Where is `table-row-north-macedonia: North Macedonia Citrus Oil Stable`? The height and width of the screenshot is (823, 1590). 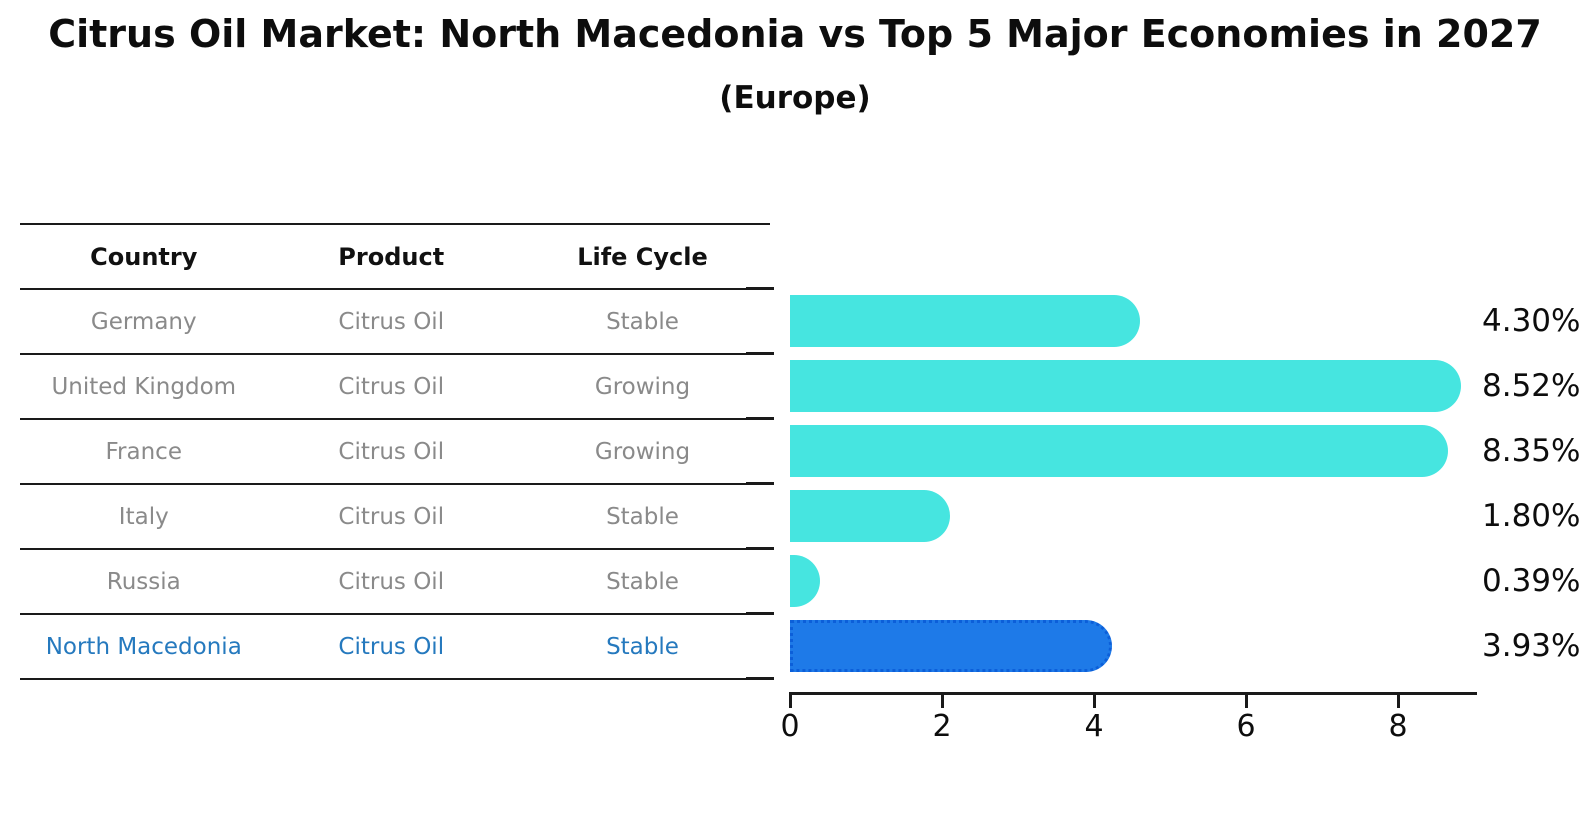
table-row-north-macedonia: North Macedonia Citrus Oil Stable is located at coordinates (395, 645).